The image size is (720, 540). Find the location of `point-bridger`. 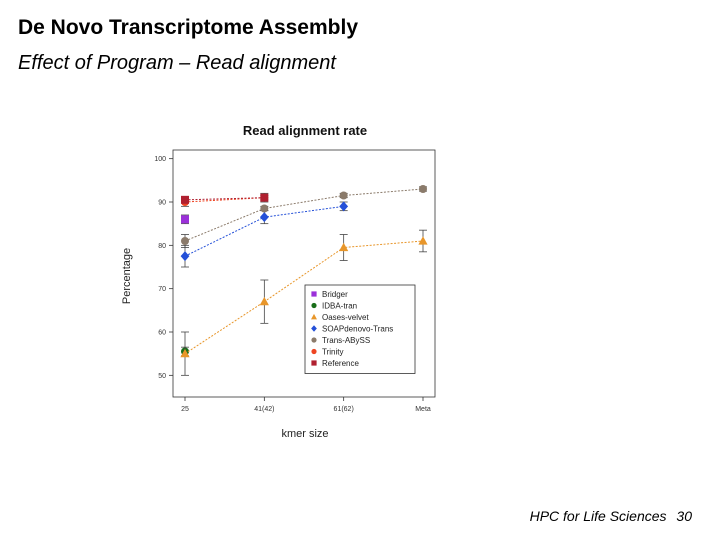

point-bridger is located at coordinates (185, 219).